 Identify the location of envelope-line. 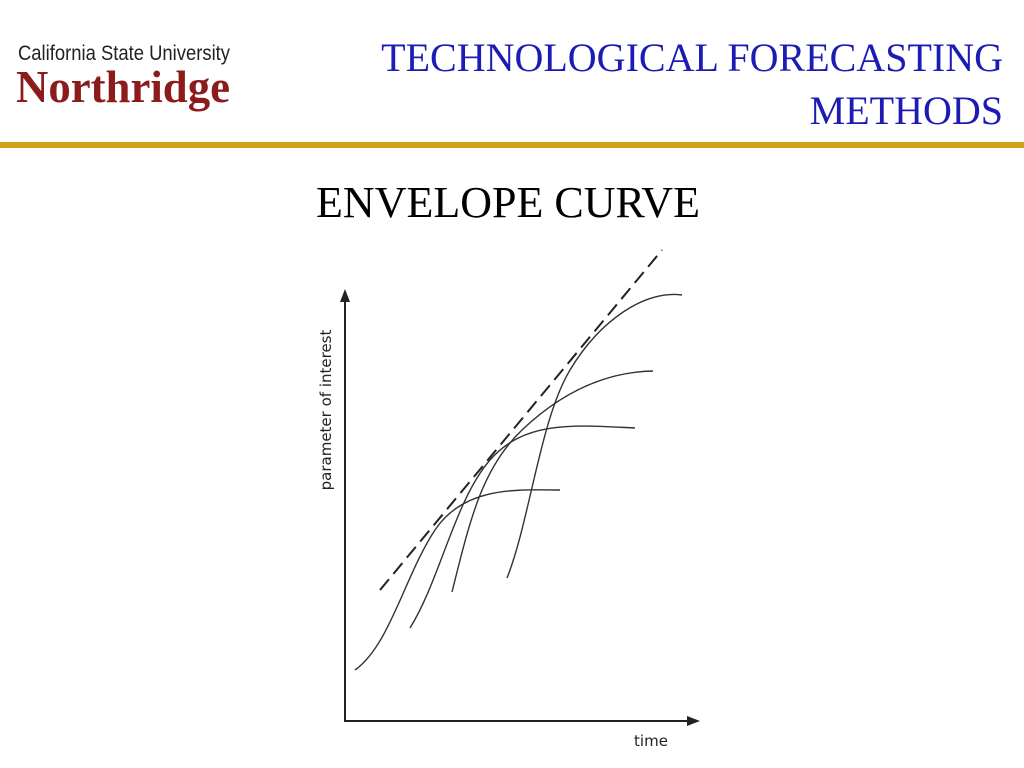
(521, 420).